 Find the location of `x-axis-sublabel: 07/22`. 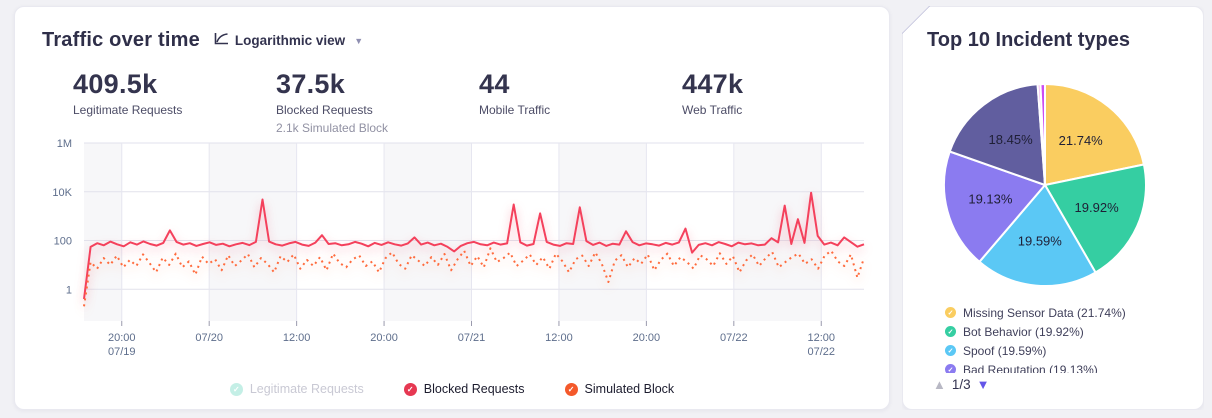

x-axis-sublabel: 07/22 is located at coordinates (821, 352).